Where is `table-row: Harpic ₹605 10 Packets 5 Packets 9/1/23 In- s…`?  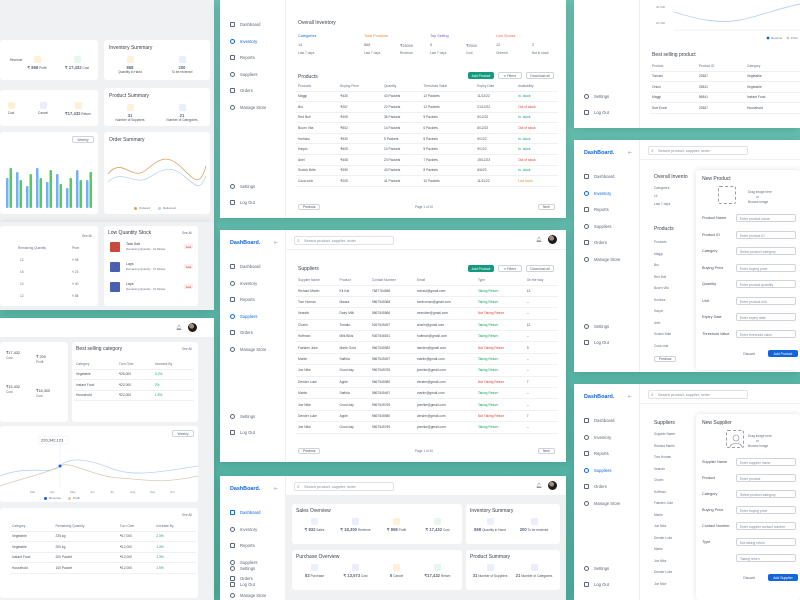
table-row: Harpic ₹605 10 Packets 5 Packets 9/1/23 In- s… is located at coordinates (427, 149).